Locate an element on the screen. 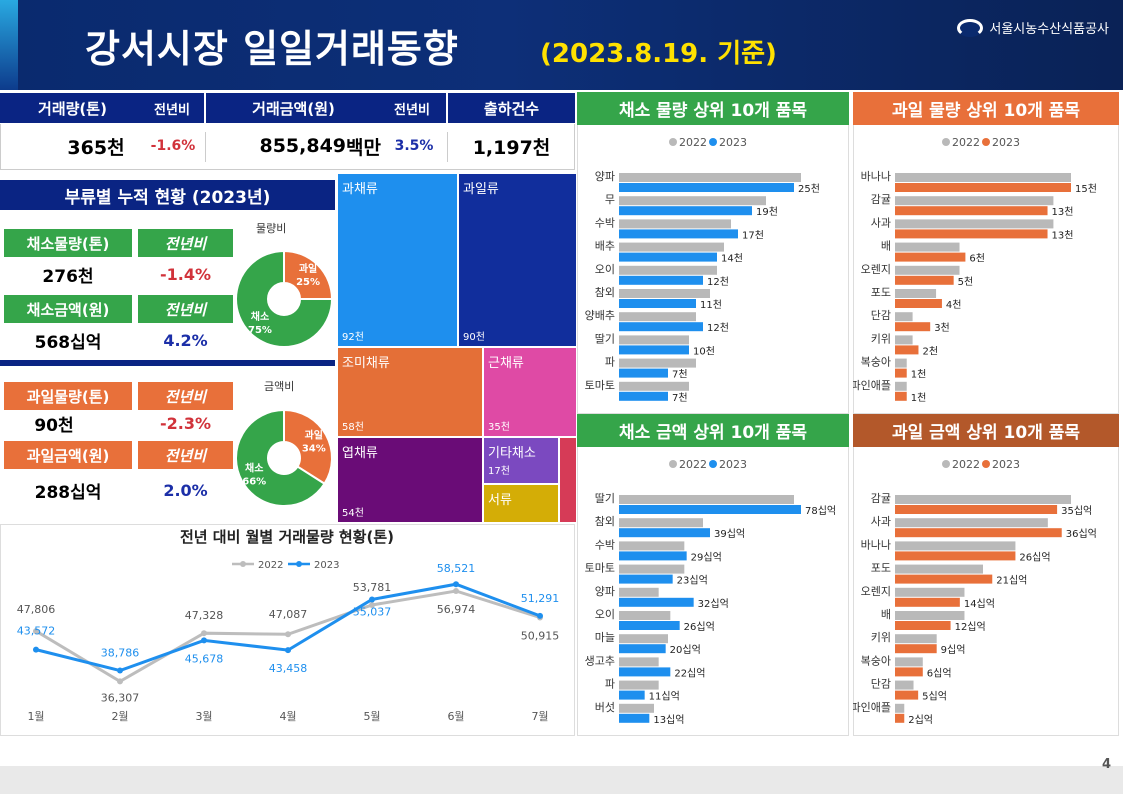 The height and width of the screenshot is (794, 1123). veg-amount-label: 채소금액(원) is located at coordinates (68, 309).